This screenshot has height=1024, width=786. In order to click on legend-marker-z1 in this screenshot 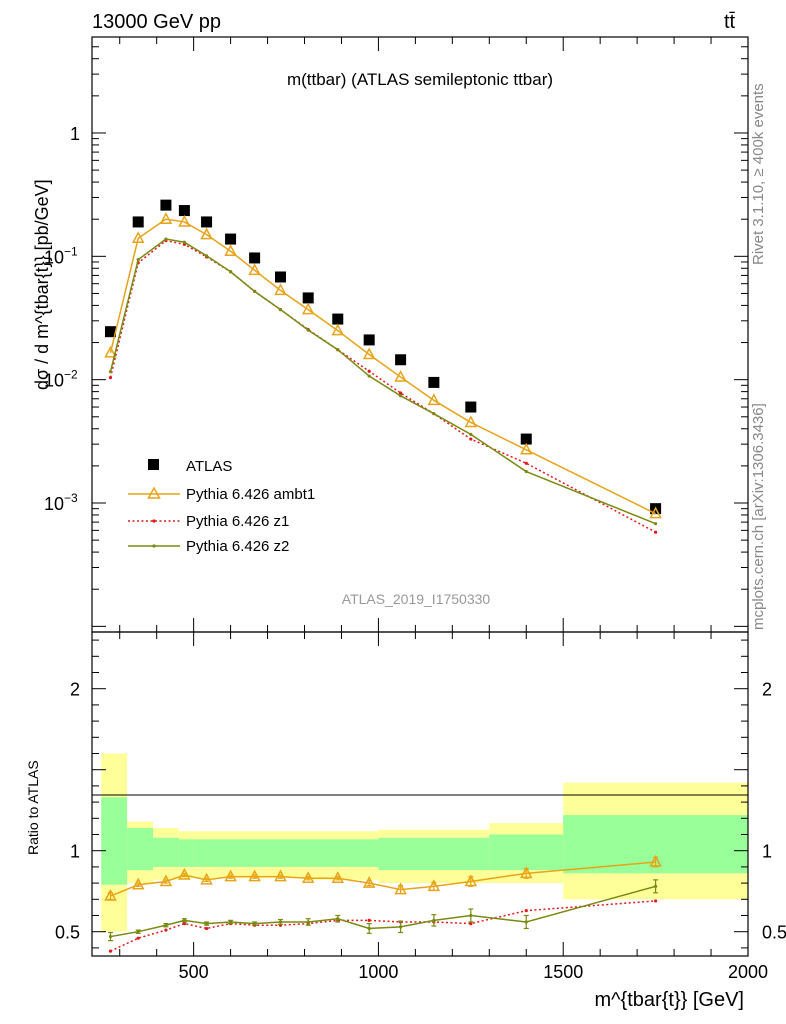, I will do `click(154, 521)`.